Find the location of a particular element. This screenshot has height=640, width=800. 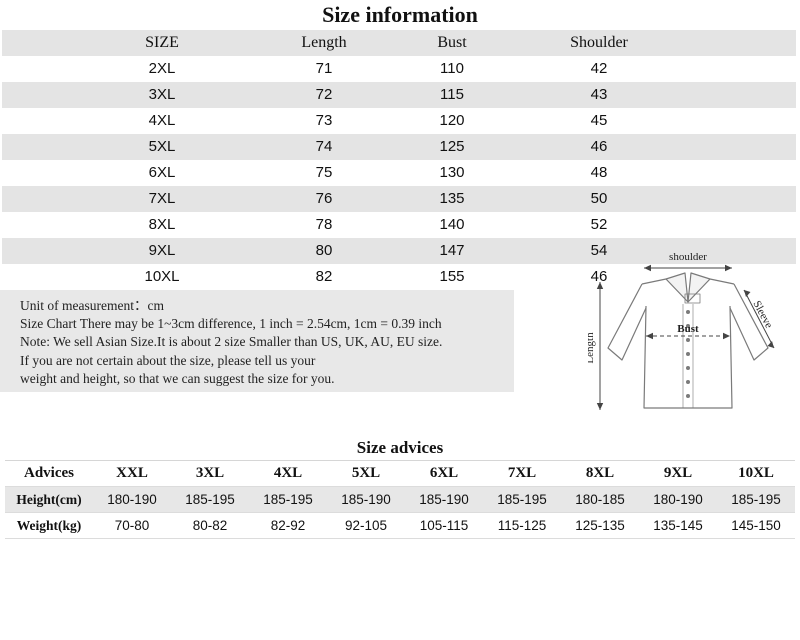

cell-bust: 155 is located at coordinates (452, 276).